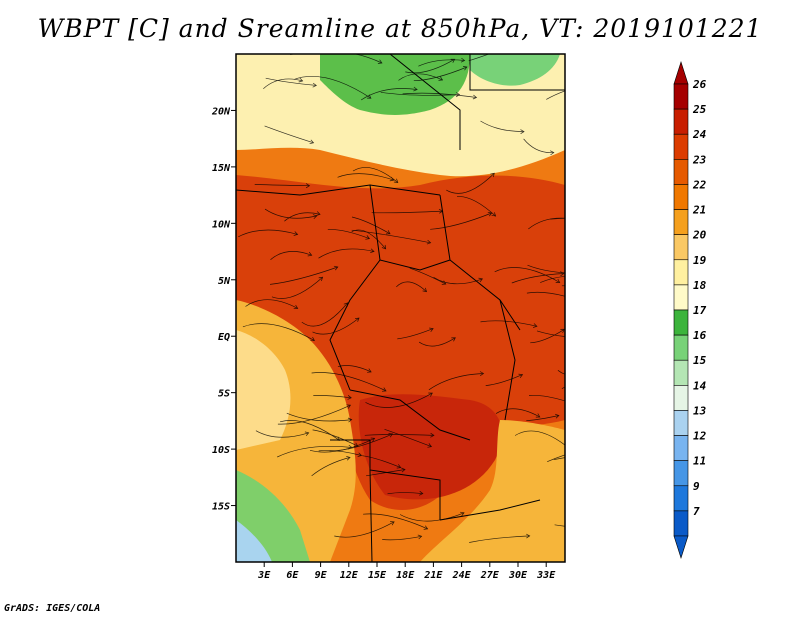  I want to click on colorbar-label: 11, so click(699, 461).